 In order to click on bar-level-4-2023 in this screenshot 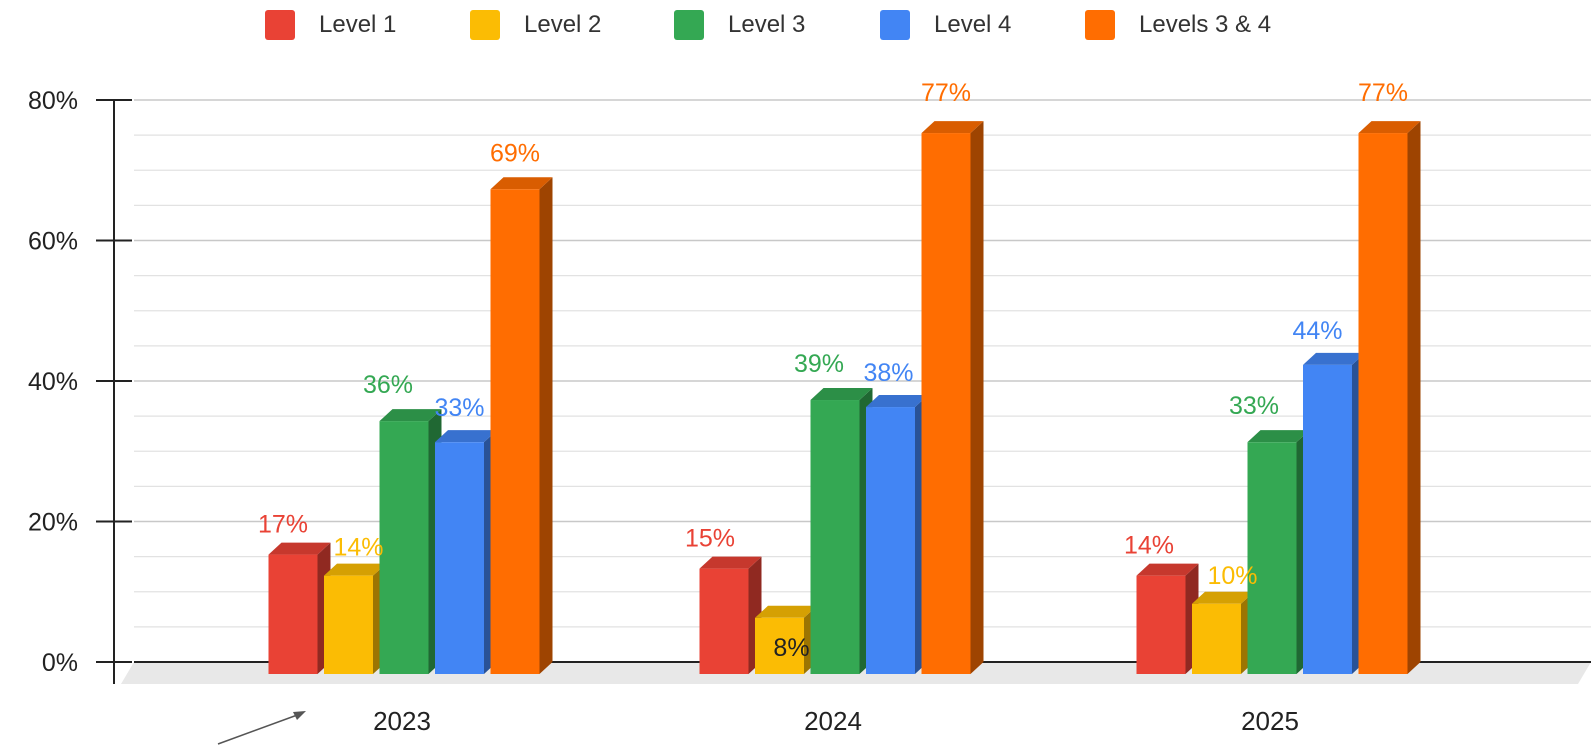, I will do `click(466, 552)`.